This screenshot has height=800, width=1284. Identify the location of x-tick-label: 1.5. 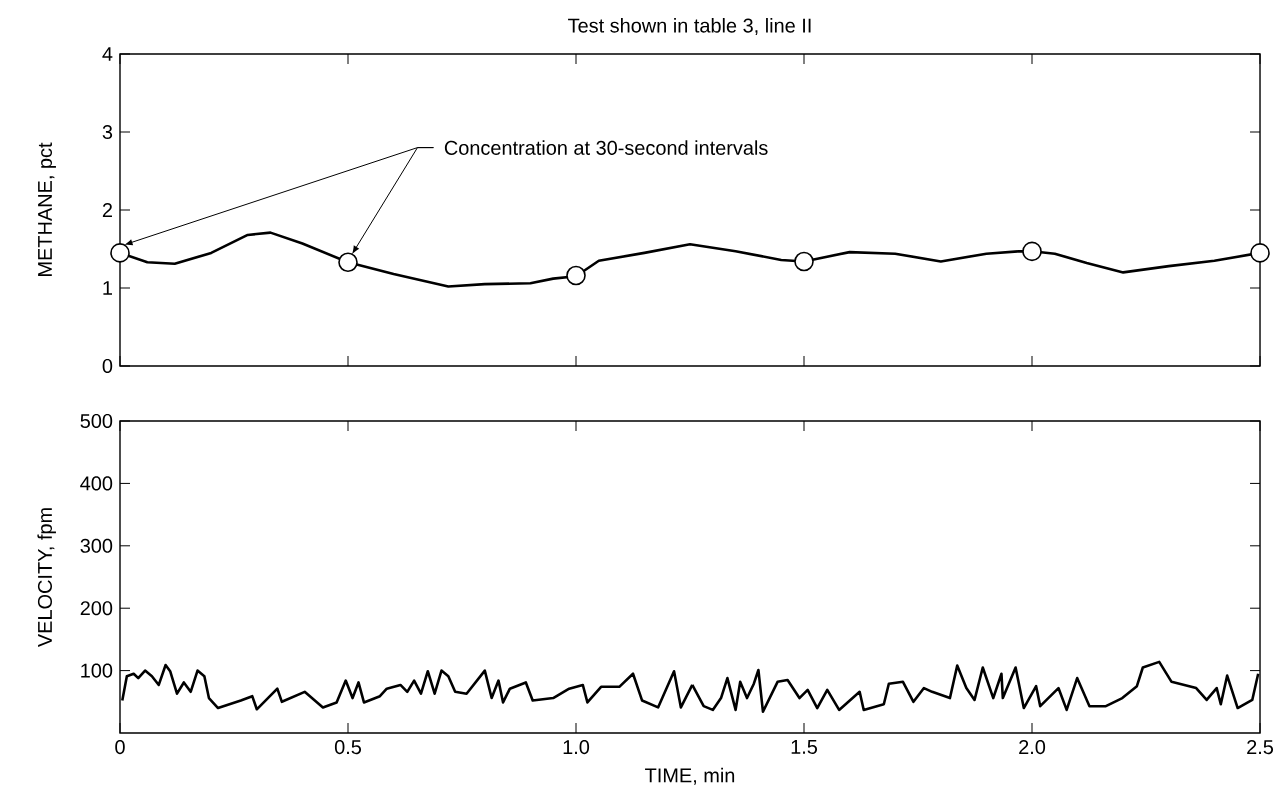
(804, 747).